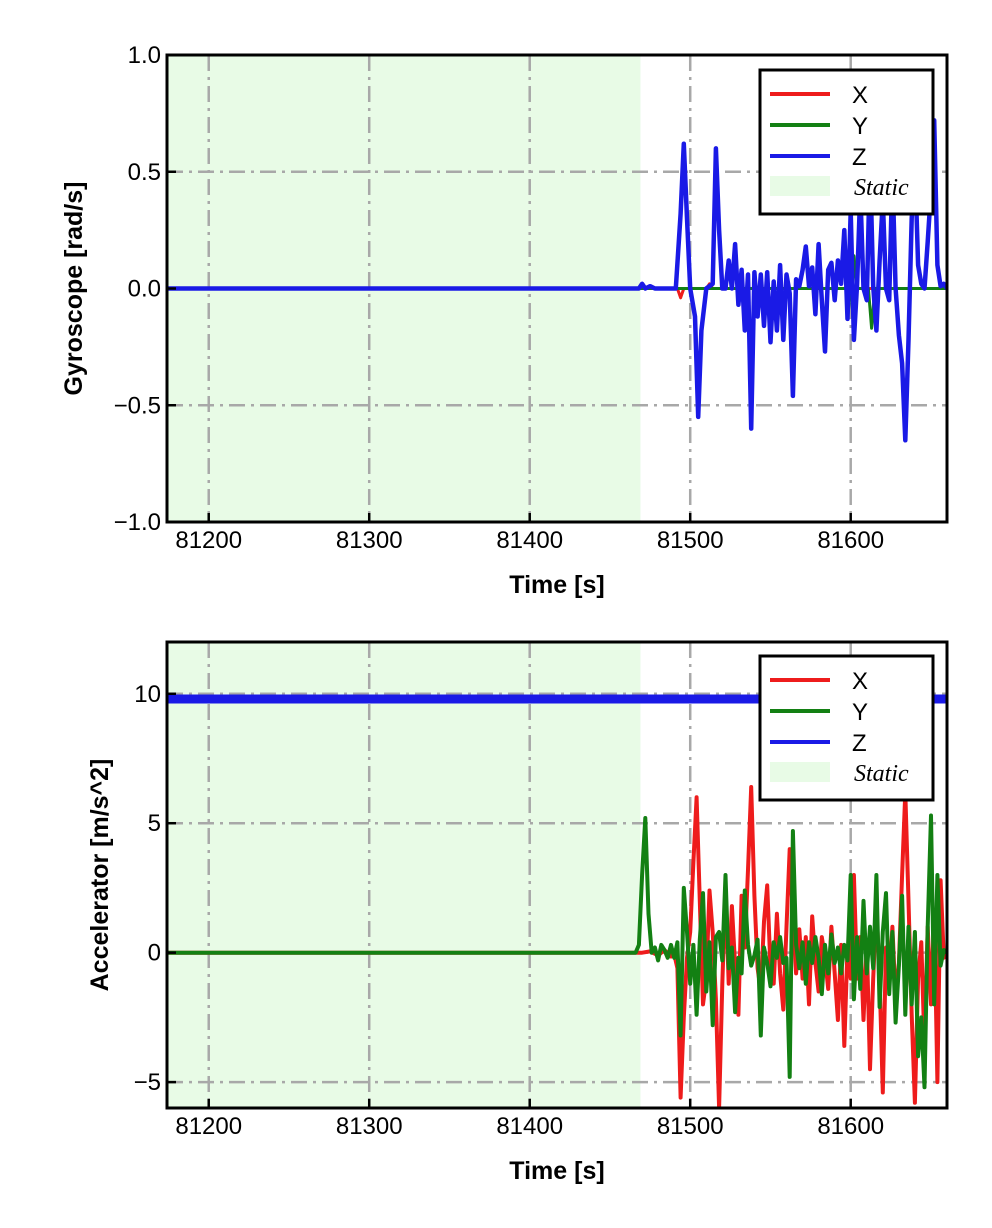 This screenshot has width=992, height=1228. Describe the element at coordinates (144, 172) in the screenshot. I see `y-tick-label: 0.5` at that location.